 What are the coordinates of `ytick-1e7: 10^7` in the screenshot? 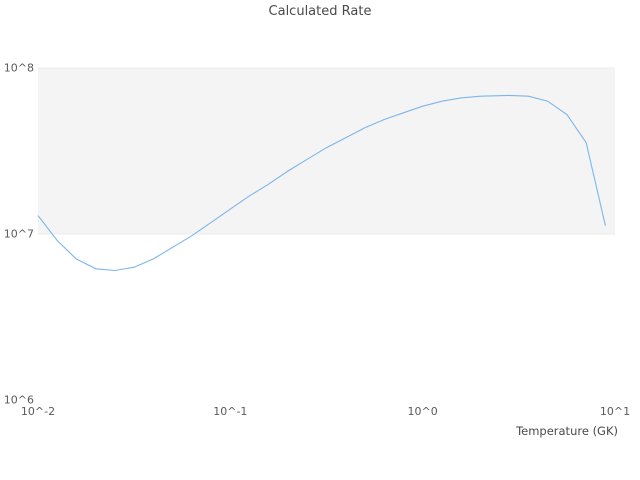 It's located at (18, 234).